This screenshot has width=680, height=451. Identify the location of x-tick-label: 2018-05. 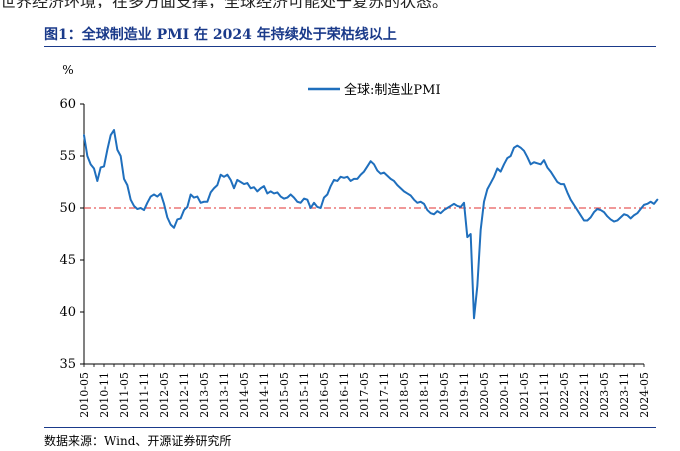
(404, 395).